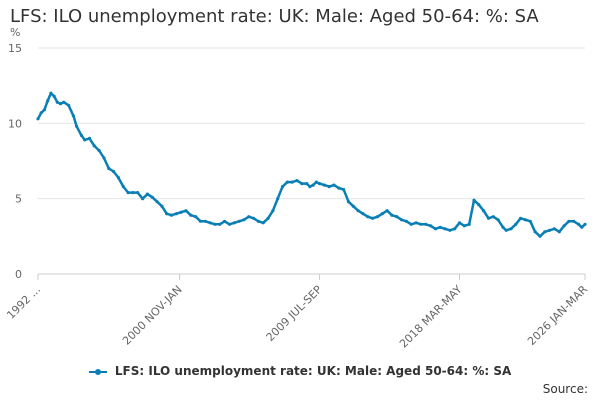  What do you see at coordinates (15, 48) in the screenshot?
I see `y-tick-label: 15` at bounding box center [15, 48].